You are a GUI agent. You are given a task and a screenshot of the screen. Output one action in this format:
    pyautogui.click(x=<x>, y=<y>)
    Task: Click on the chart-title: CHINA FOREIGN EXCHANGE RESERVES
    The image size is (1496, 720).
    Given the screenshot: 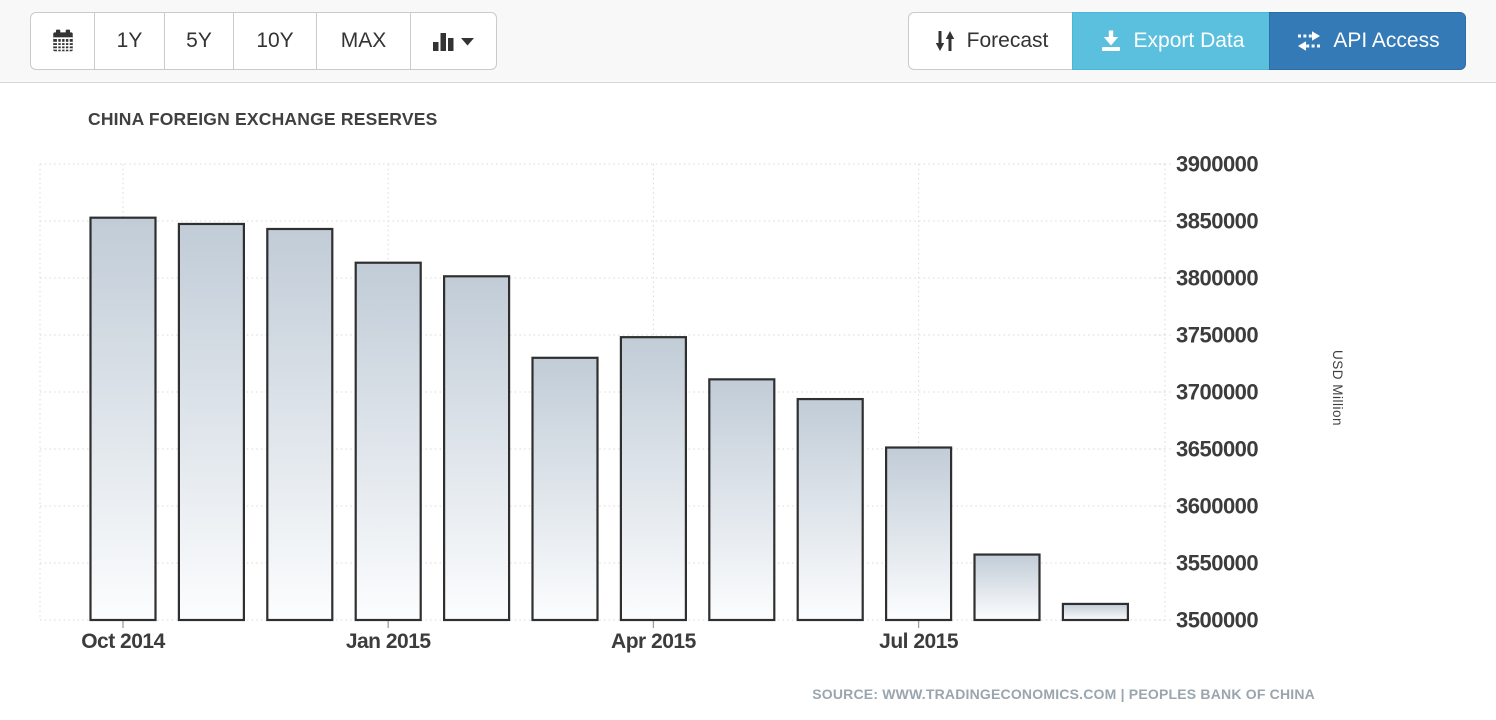 What is the action you would take?
    pyautogui.click(x=263, y=119)
    